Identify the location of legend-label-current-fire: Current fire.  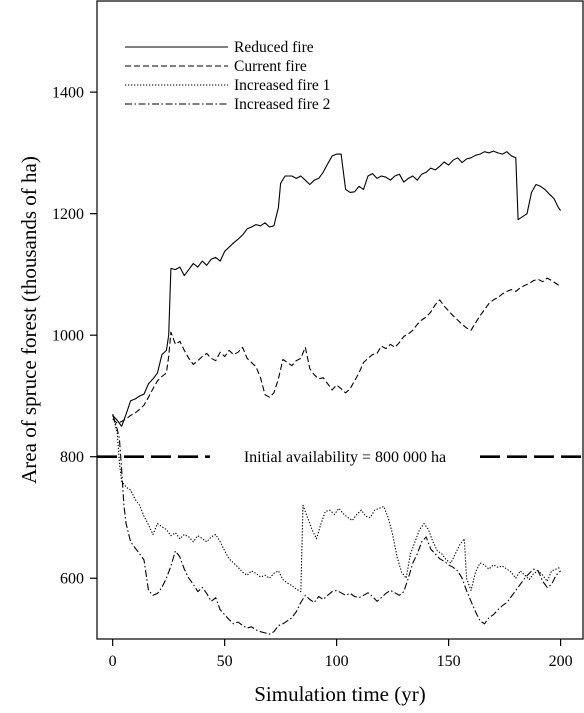
(270, 66).